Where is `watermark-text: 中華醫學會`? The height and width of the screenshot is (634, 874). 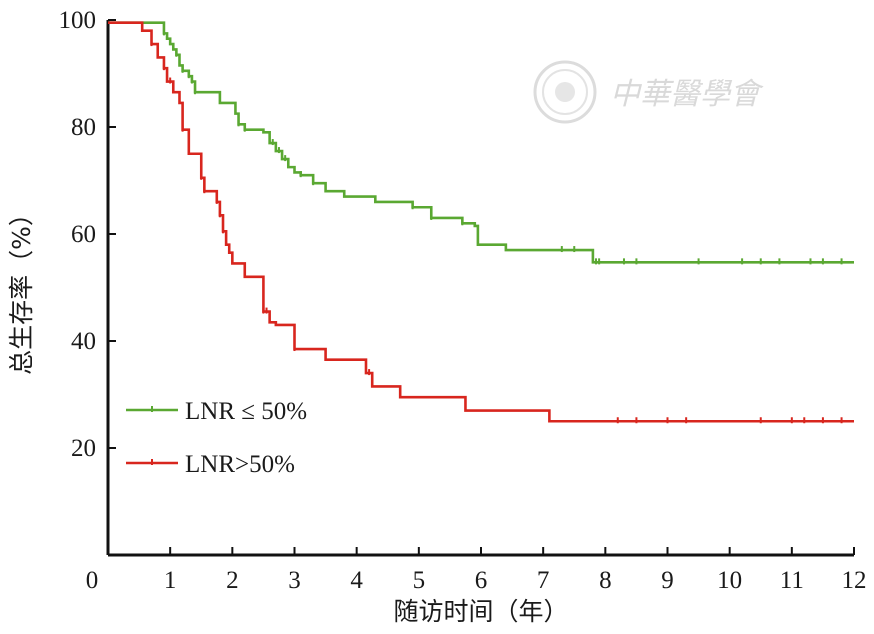
watermark-text: 中華醫學會 is located at coordinates (687, 94).